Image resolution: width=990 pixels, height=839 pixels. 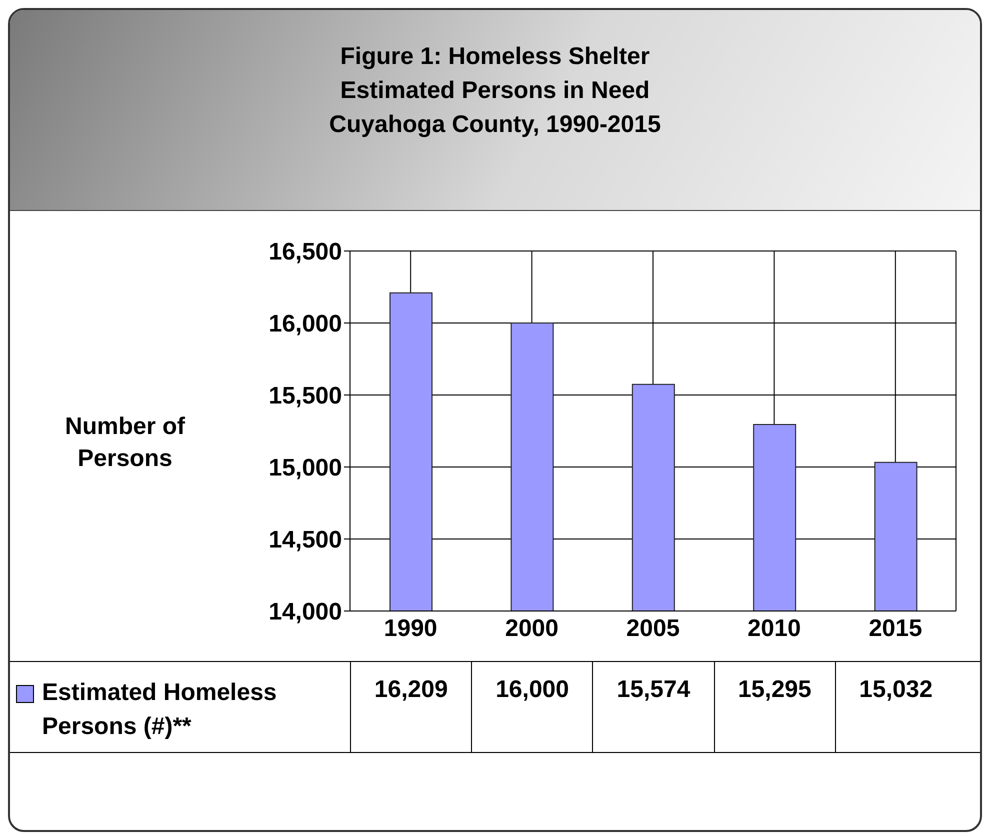 I want to click on x-tick-label: 2010, so click(x=774, y=628).